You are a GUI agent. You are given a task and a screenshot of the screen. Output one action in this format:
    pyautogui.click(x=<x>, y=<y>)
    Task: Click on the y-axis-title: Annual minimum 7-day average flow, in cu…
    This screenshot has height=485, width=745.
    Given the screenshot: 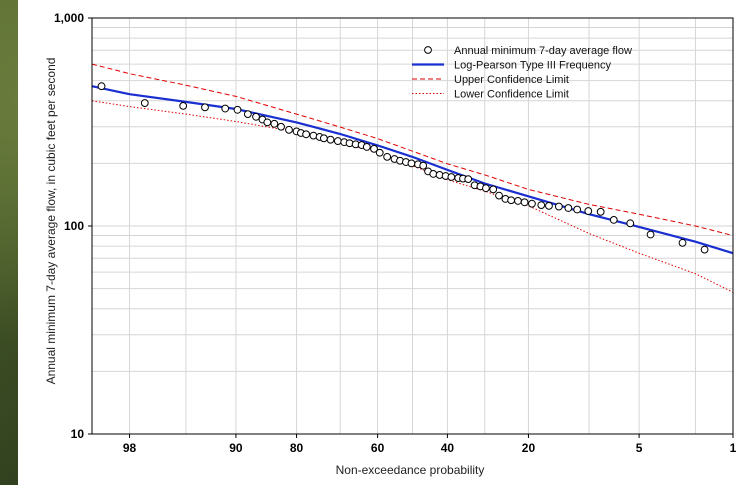 What is the action you would take?
    pyautogui.click(x=51, y=221)
    